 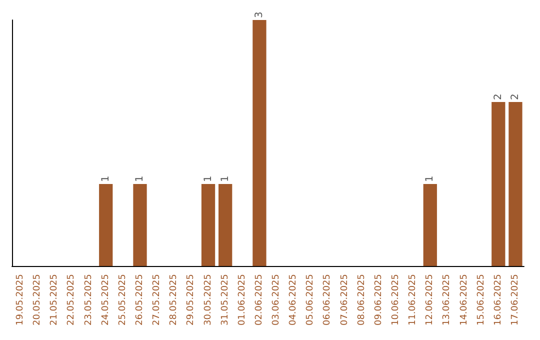 I want to click on x-tick-label: 28.05.2025, so click(x=174, y=300).